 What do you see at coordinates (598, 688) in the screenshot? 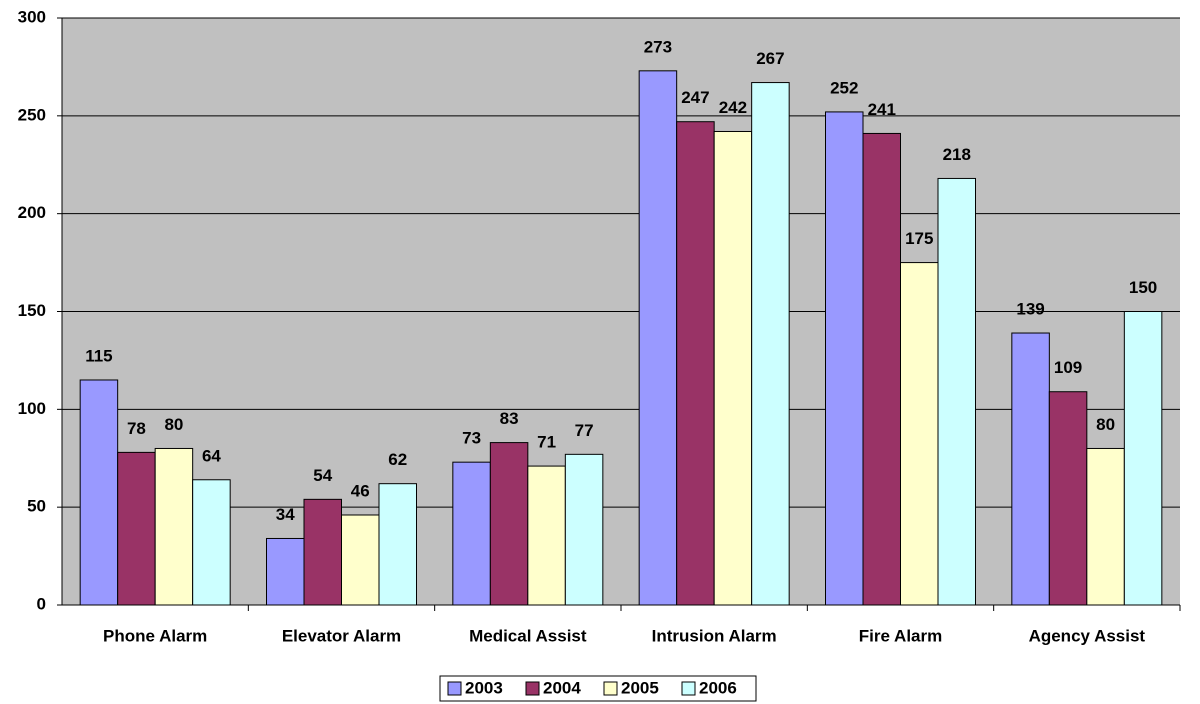
I see `legend-box` at bounding box center [598, 688].